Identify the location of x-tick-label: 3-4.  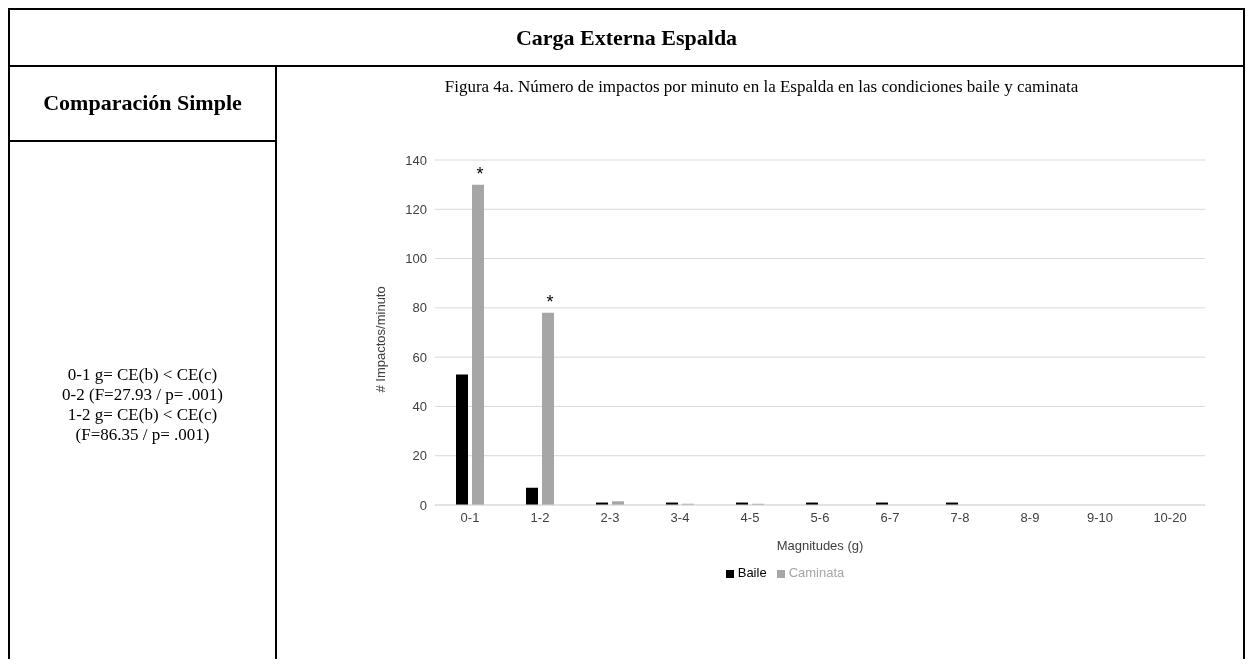
(680, 518).